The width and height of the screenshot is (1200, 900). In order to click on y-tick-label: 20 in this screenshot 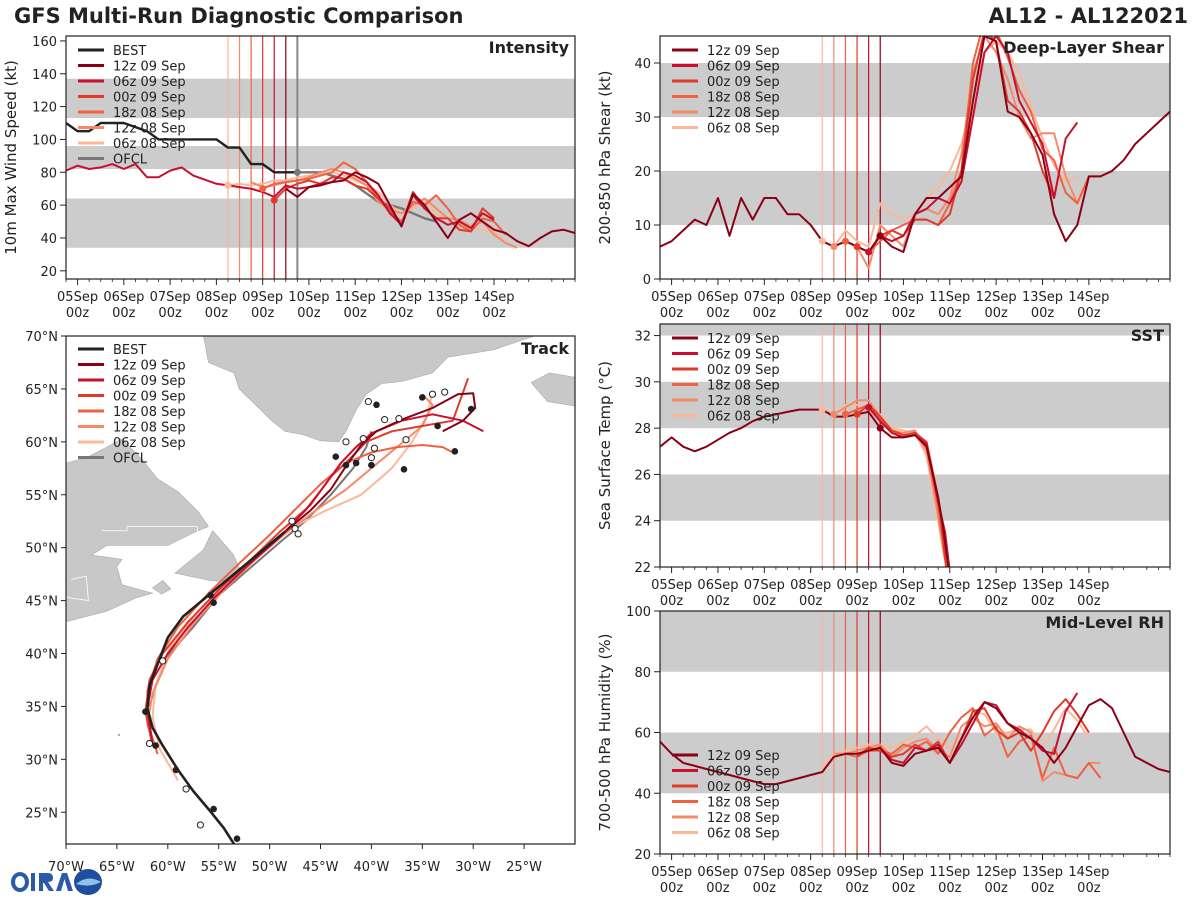, I will do `click(642, 172)`.